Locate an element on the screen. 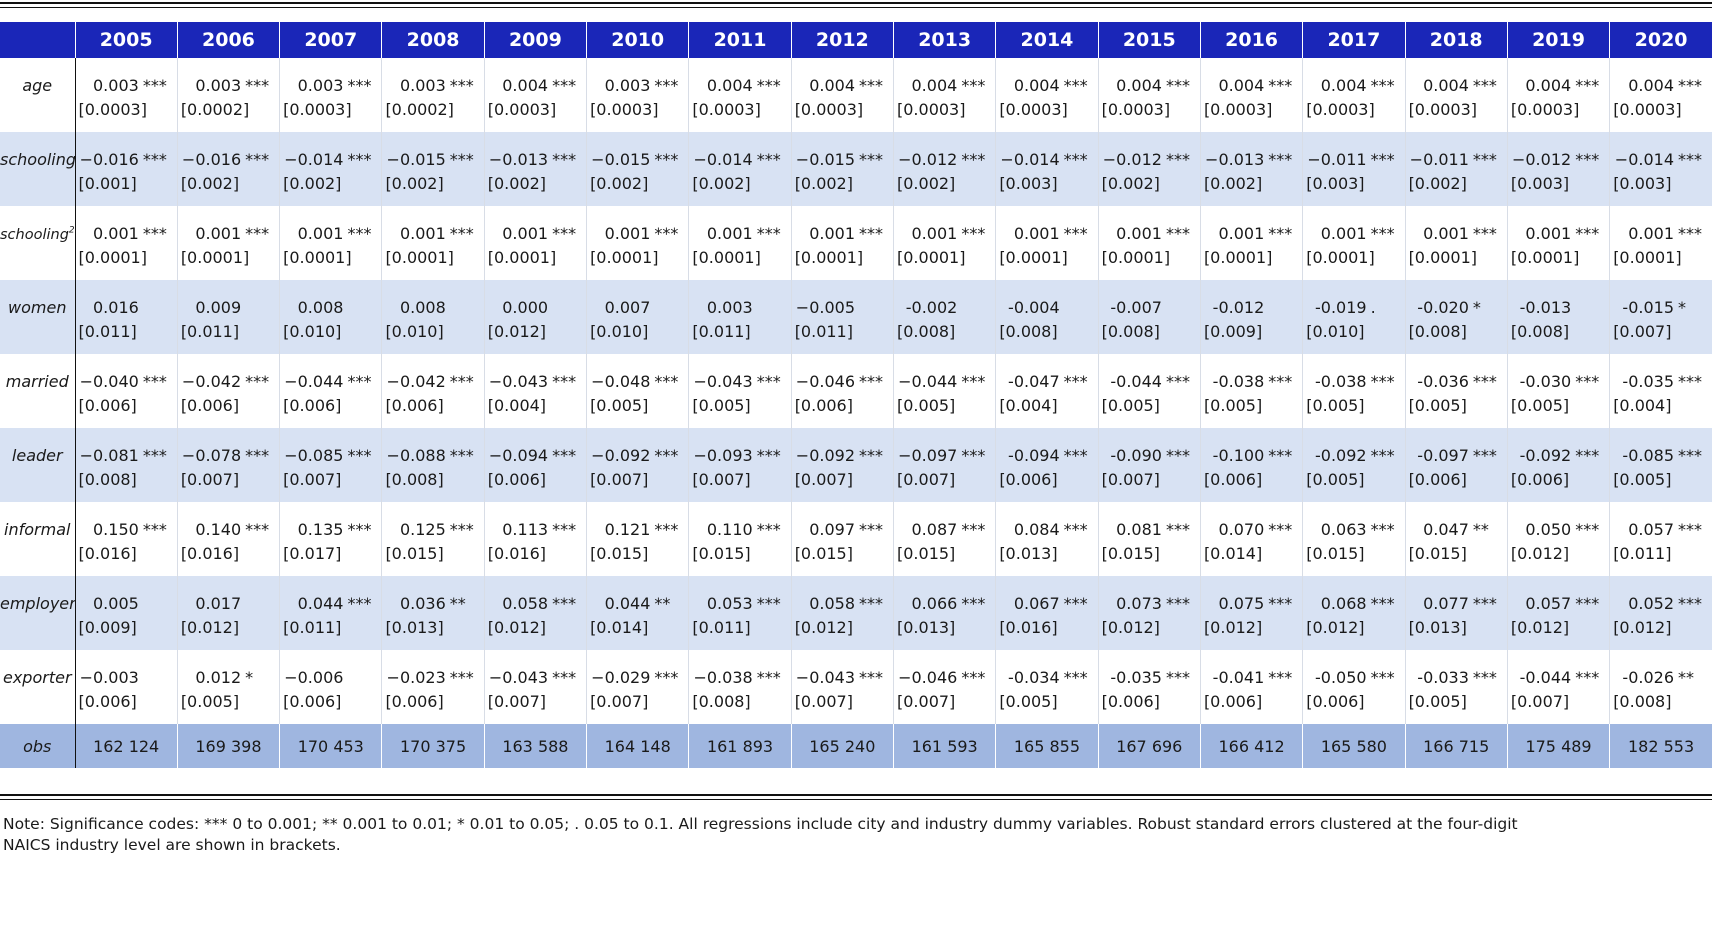 The image size is (1712, 952). coef-cell: −0.092 *** [0.007] is located at coordinates (842, 465).